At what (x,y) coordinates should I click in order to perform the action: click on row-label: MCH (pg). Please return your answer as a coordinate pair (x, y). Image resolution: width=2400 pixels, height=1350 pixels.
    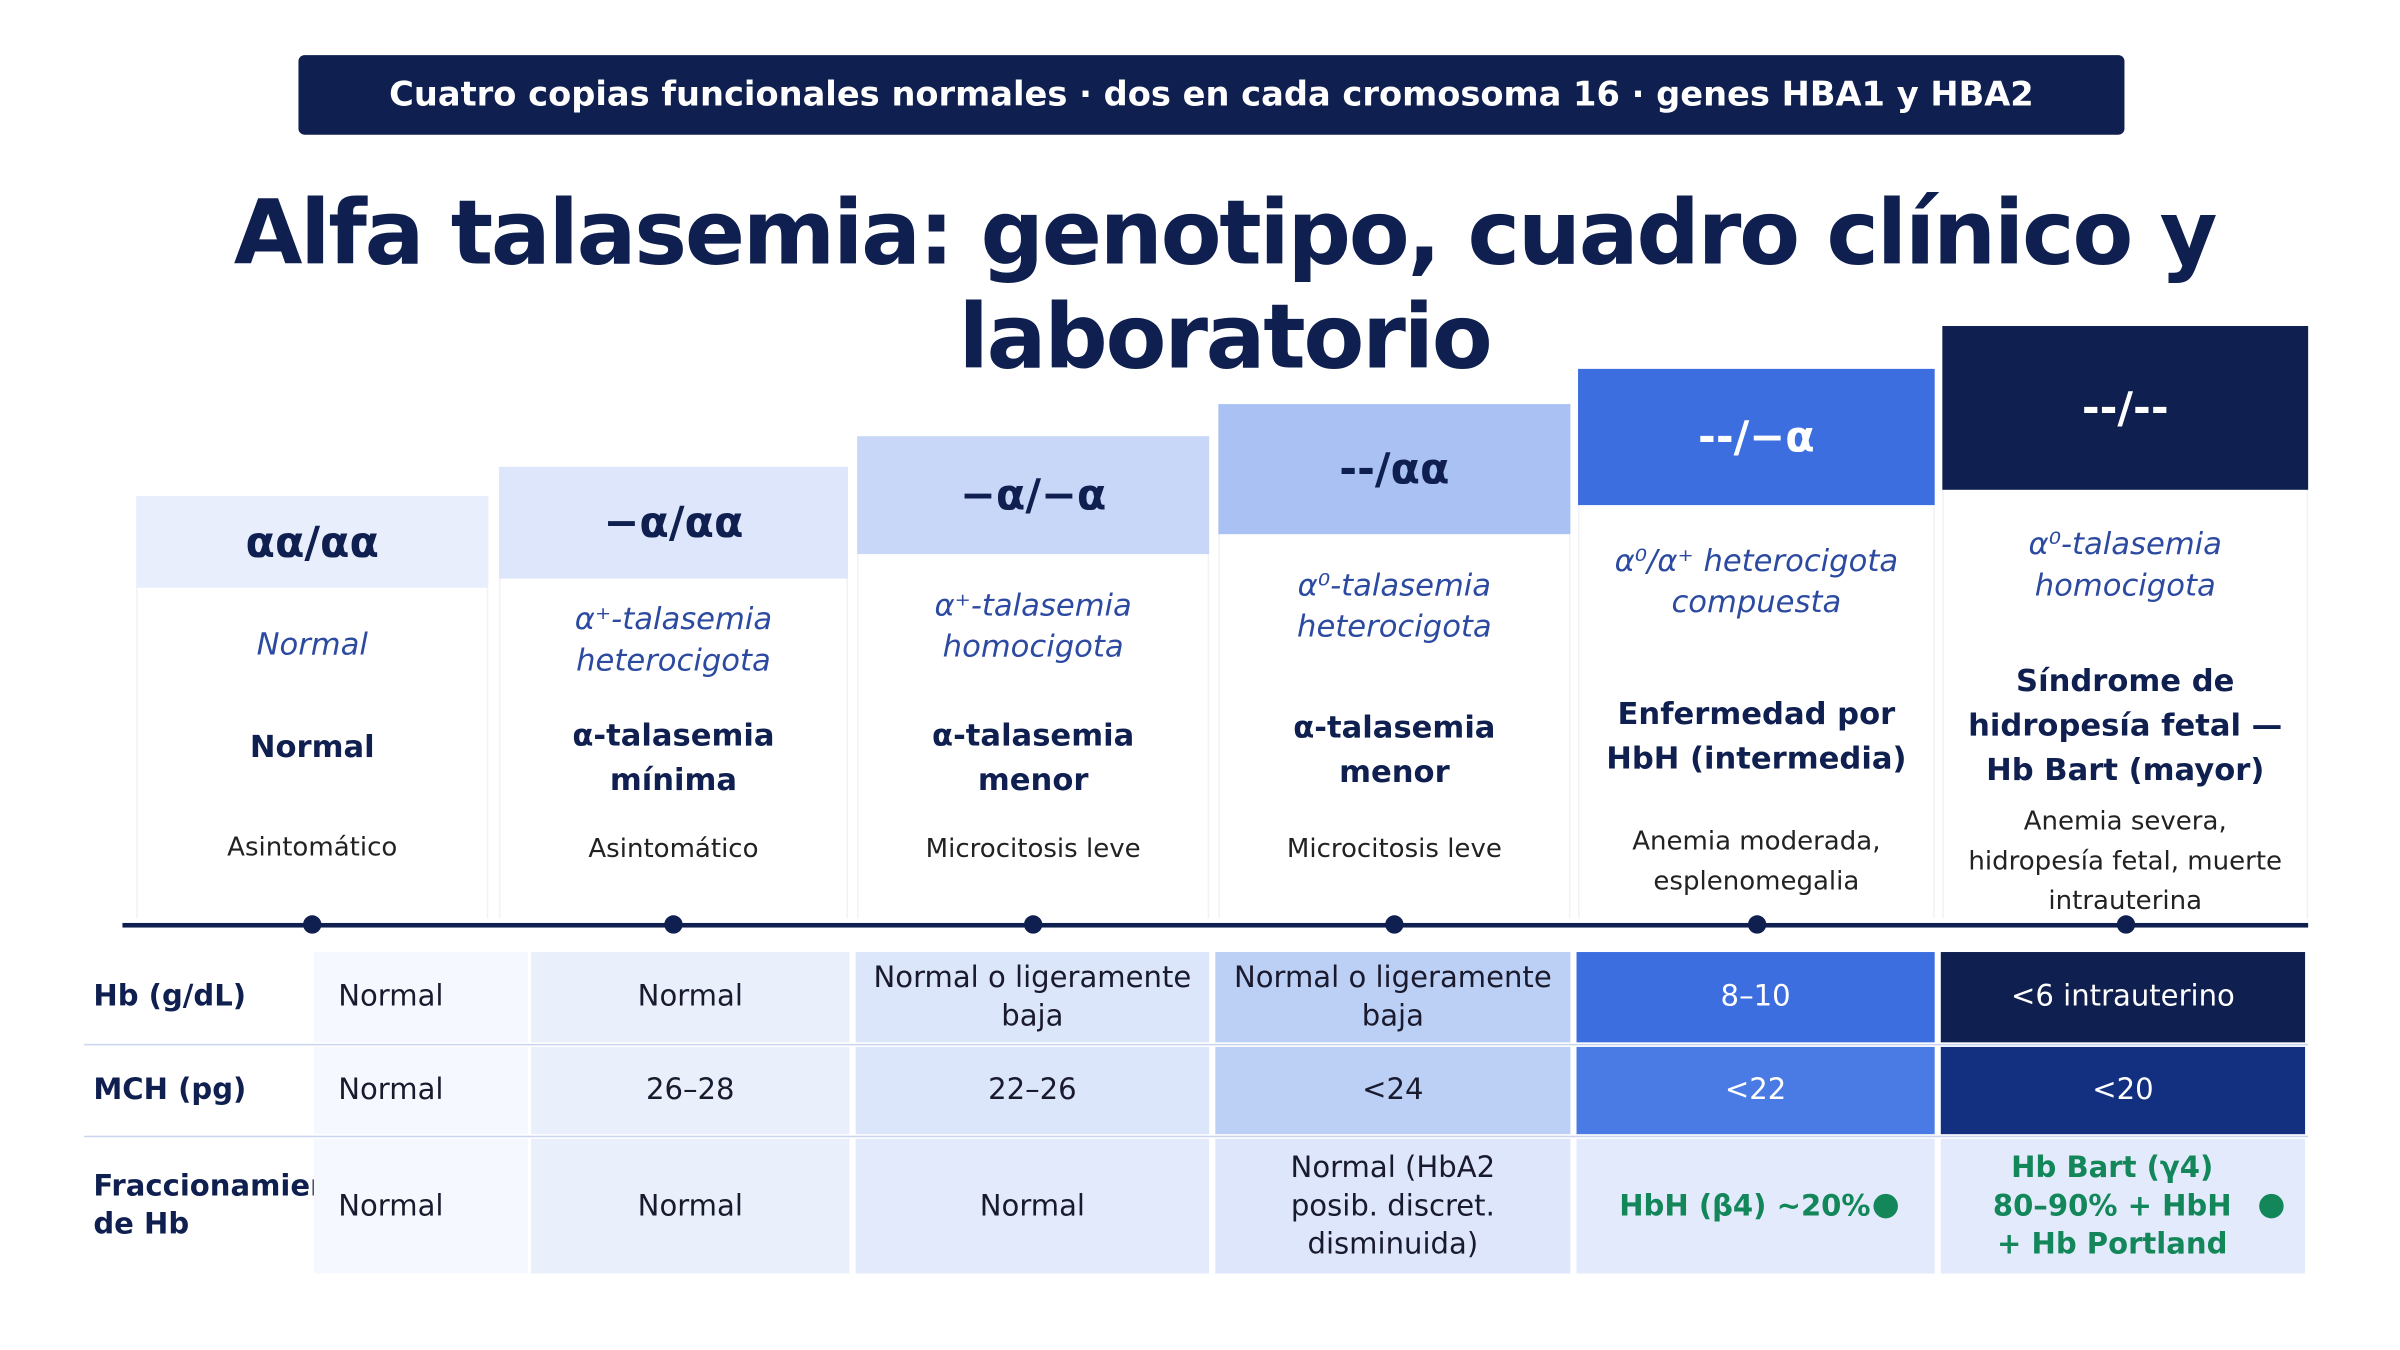
    Looking at the image, I should click on (170, 1089).